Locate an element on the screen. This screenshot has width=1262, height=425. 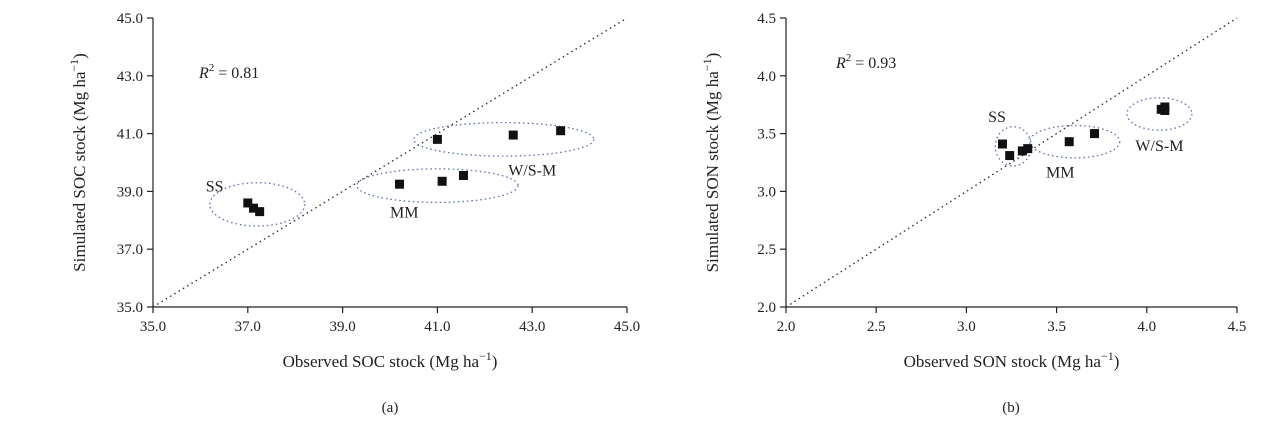
y-tick-label: 35.0 is located at coordinates (130, 308).